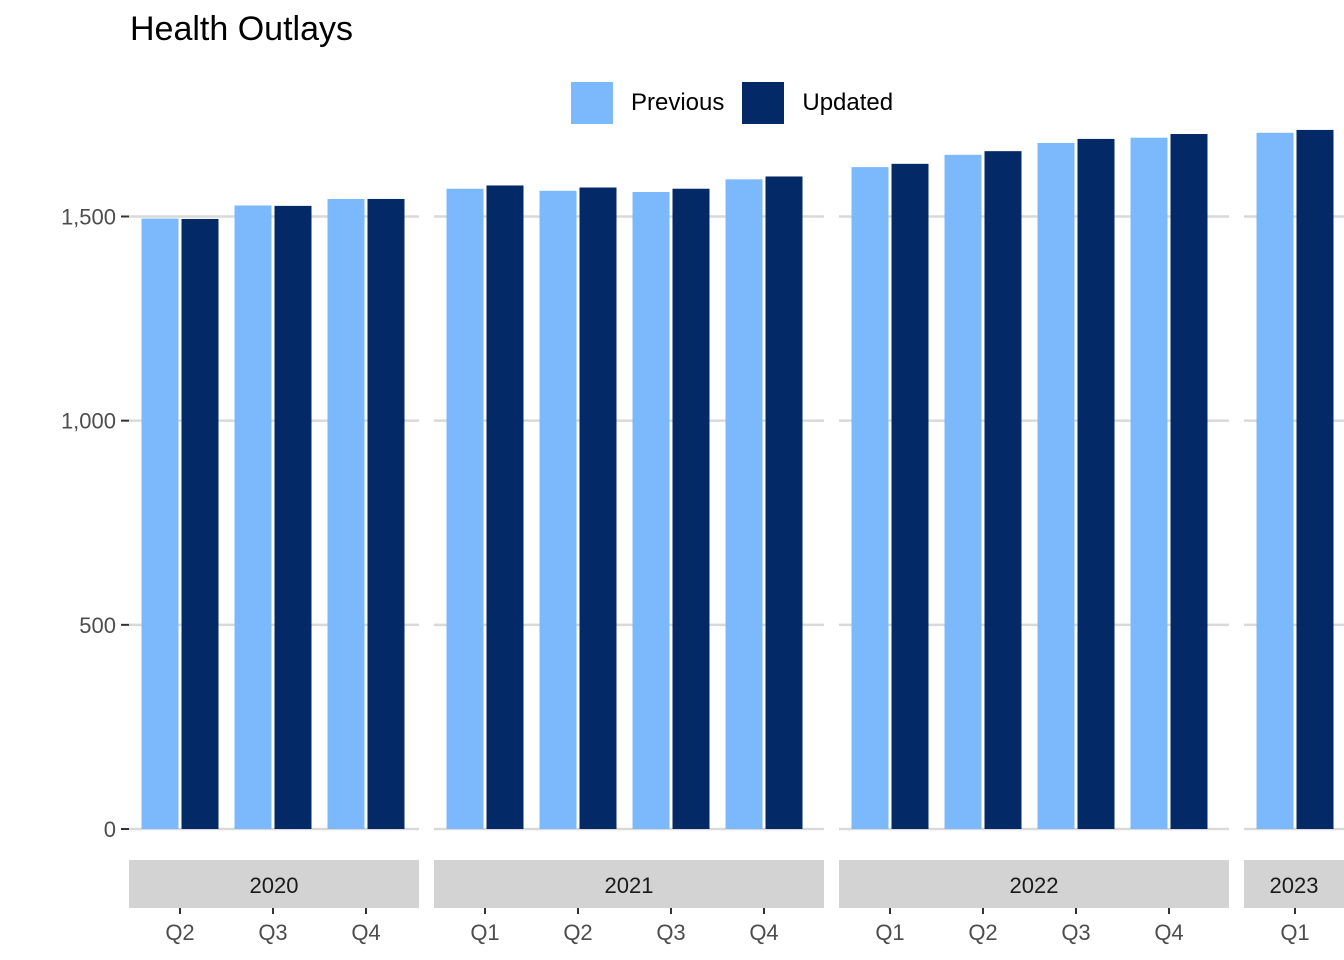 This screenshot has width=1344, height=960. I want to click on y-tick-label: 1,000, so click(88, 421).